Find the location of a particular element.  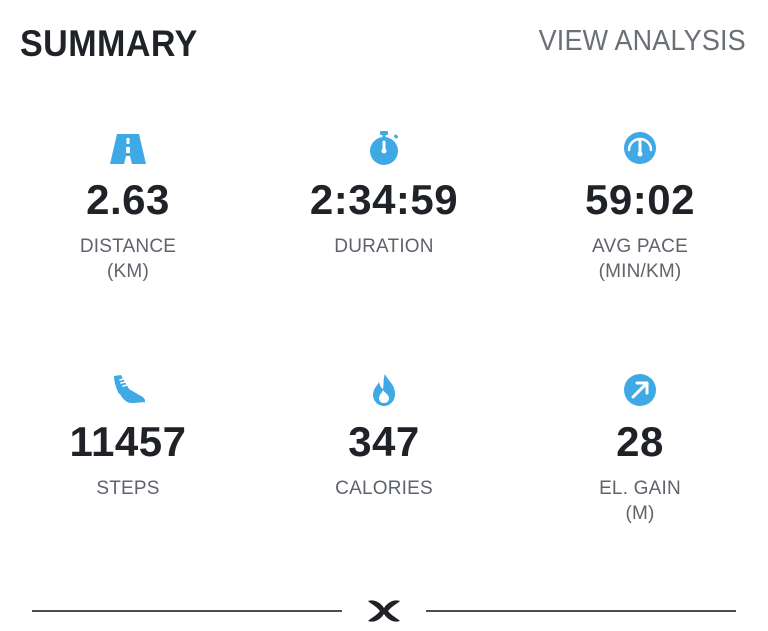

speedometer-icon is located at coordinates (640, 148).